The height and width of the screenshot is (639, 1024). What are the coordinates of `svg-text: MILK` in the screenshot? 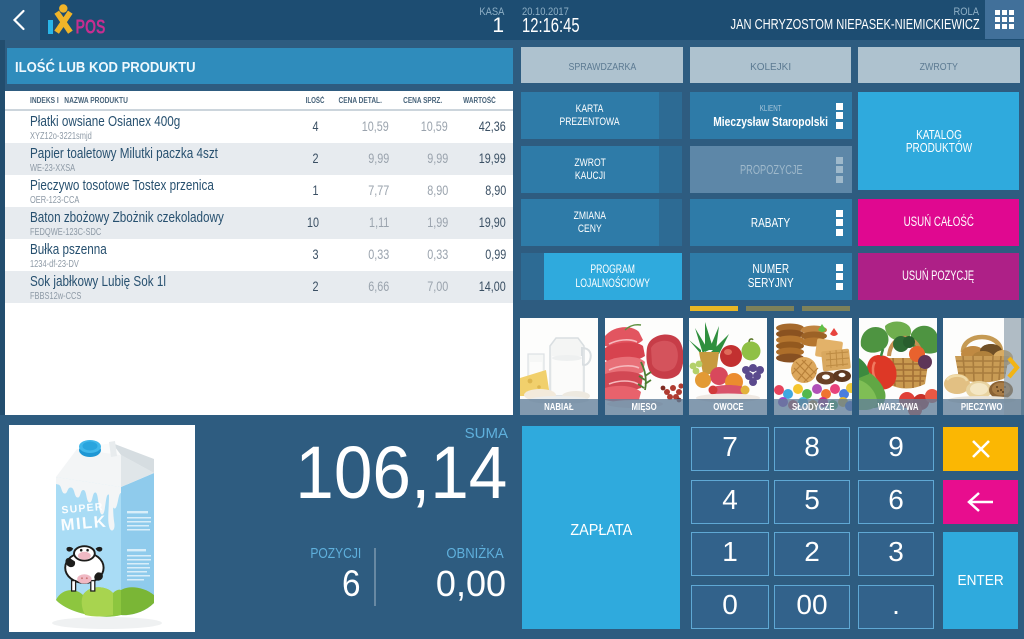 It's located at (84, 524).